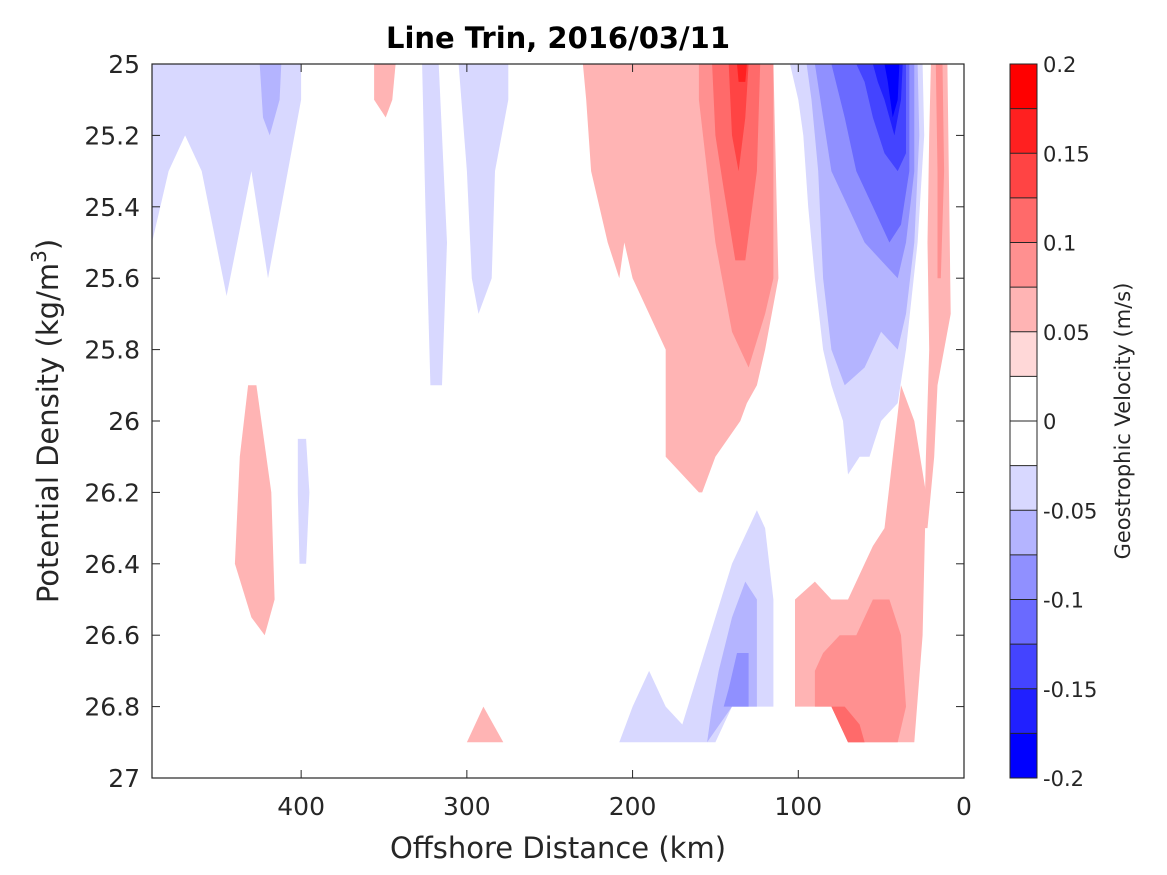 The width and height of the screenshot is (1167, 875). Describe the element at coordinates (1049, 422) in the screenshot. I see `colorbar-tick-label: 0` at that location.